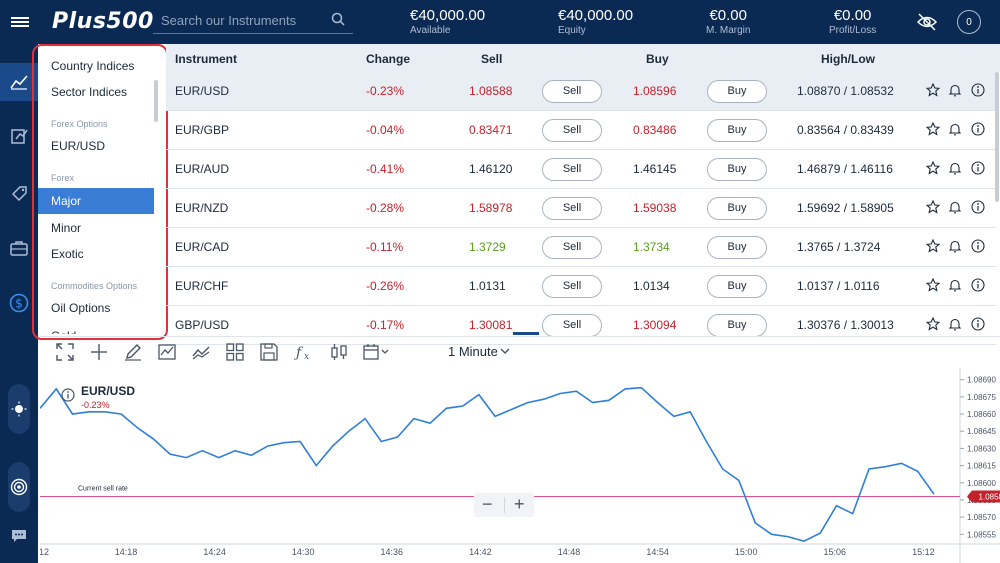  What do you see at coordinates (126, 552) in the screenshot?
I see `x-tick-label: 14:18` at bounding box center [126, 552].